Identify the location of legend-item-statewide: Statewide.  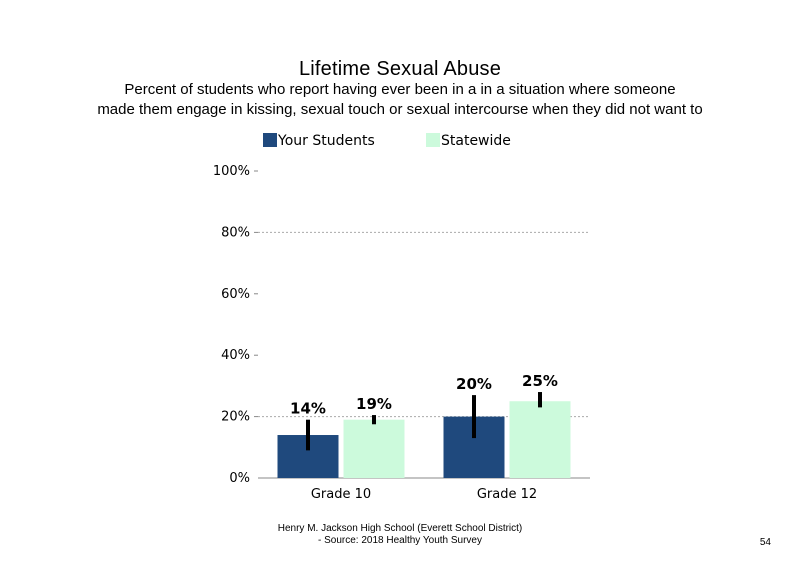
(468, 141).